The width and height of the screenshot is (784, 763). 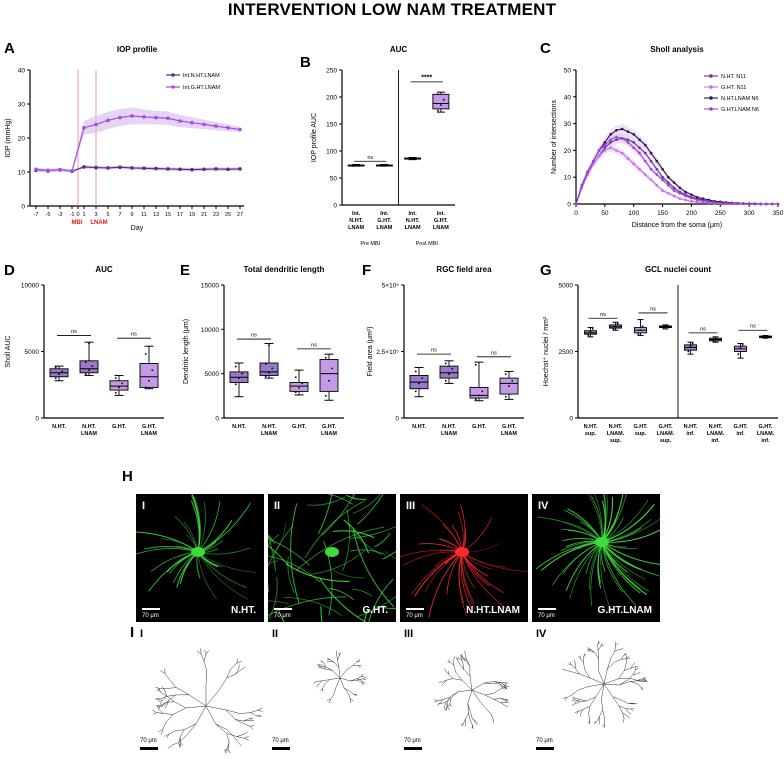 I want to click on panel-letter-f: F, so click(x=367, y=270).